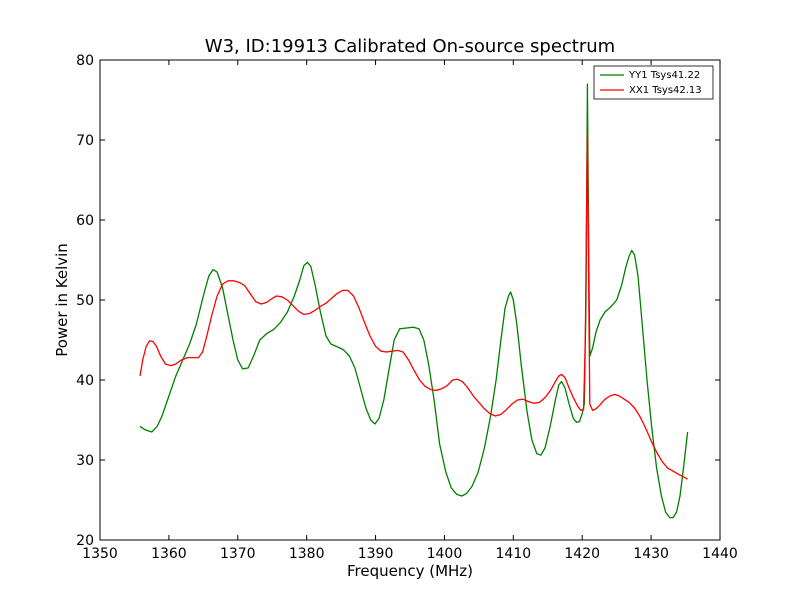 The width and height of the screenshot is (800, 600). Describe the element at coordinates (85, 301) in the screenshot. I see `y-tick-label: 50` at that location.